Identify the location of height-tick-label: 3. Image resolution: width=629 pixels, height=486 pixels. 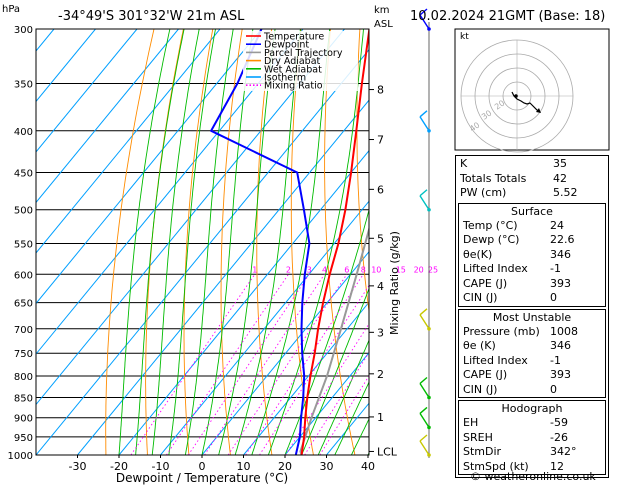
(380, 332).